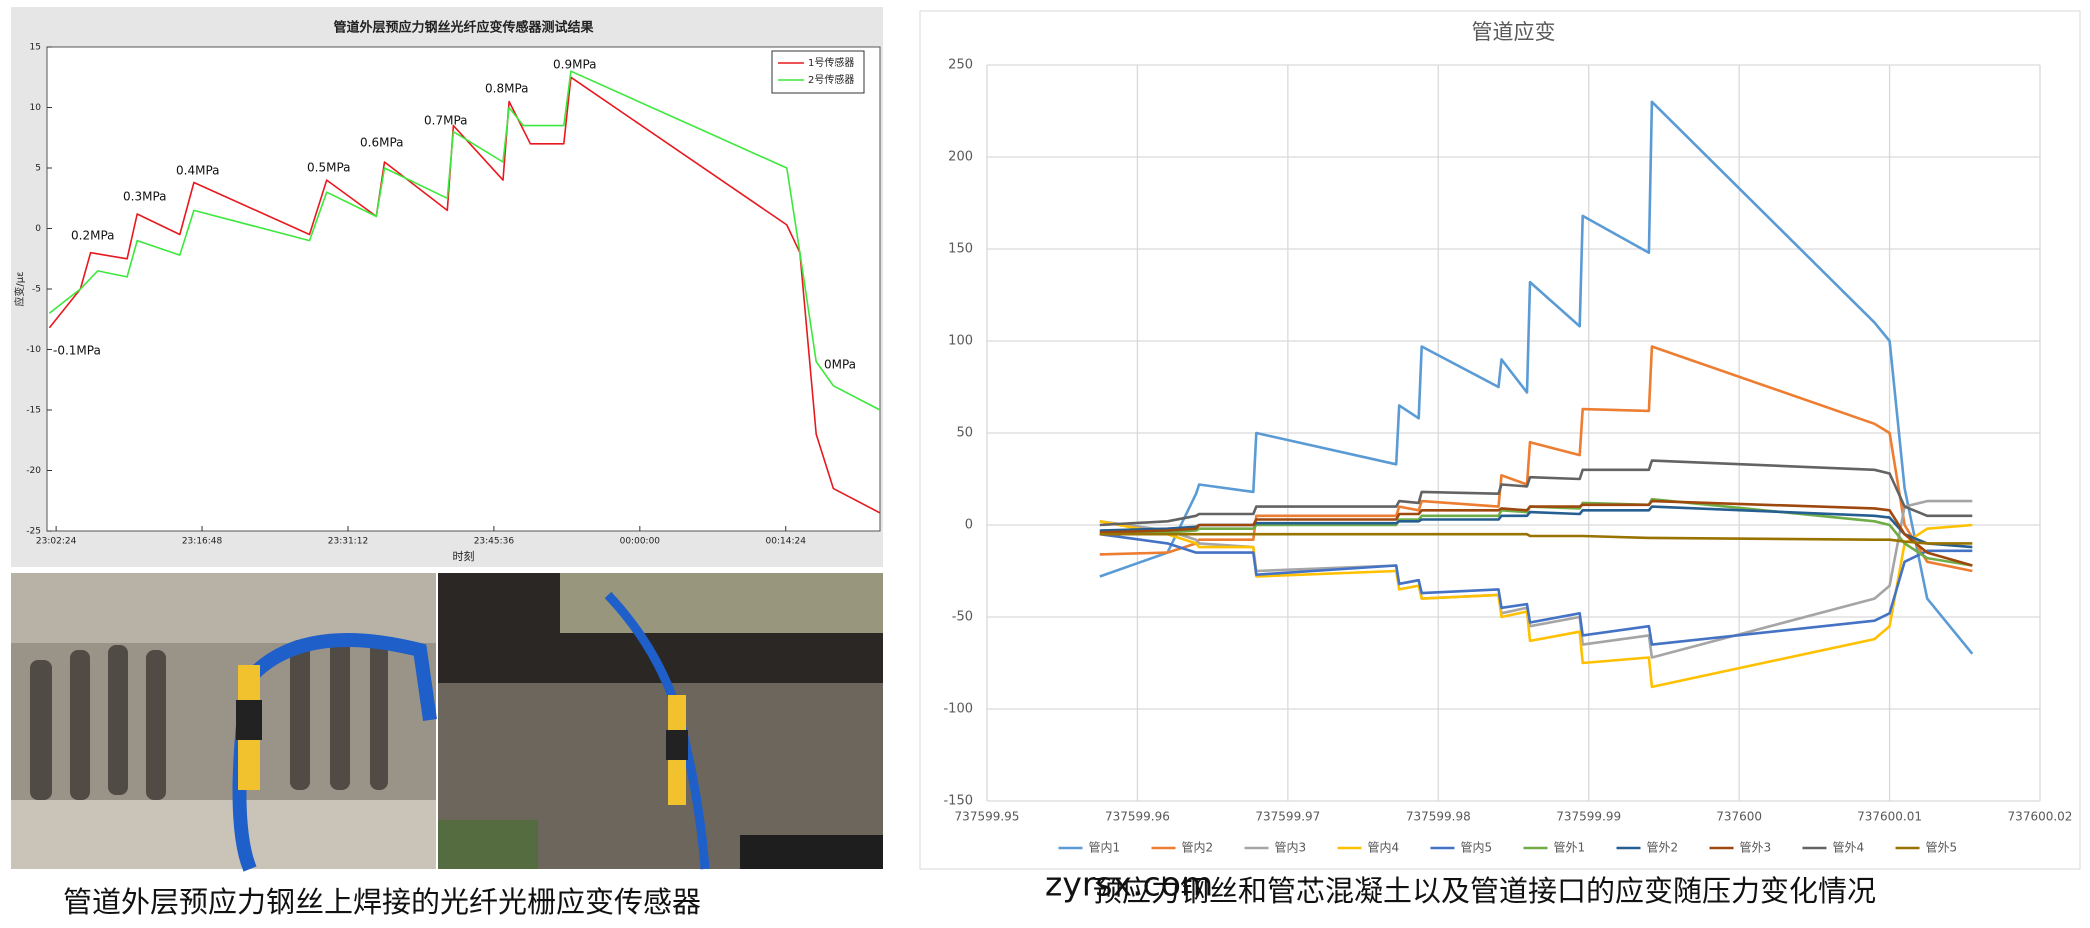 Image resolution: width=2090 pixels, height=928 pixels. What do you see at coordinates (960, 341) in the screenshot?
I see `y-tick-label: 100` at bounding box center [960, 341].